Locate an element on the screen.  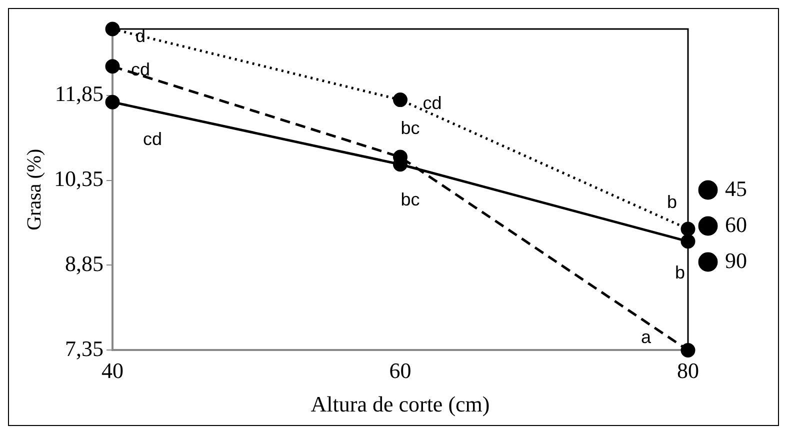
x-axis-title: Altura de corte (cm) is located at coordinates (400, 404).